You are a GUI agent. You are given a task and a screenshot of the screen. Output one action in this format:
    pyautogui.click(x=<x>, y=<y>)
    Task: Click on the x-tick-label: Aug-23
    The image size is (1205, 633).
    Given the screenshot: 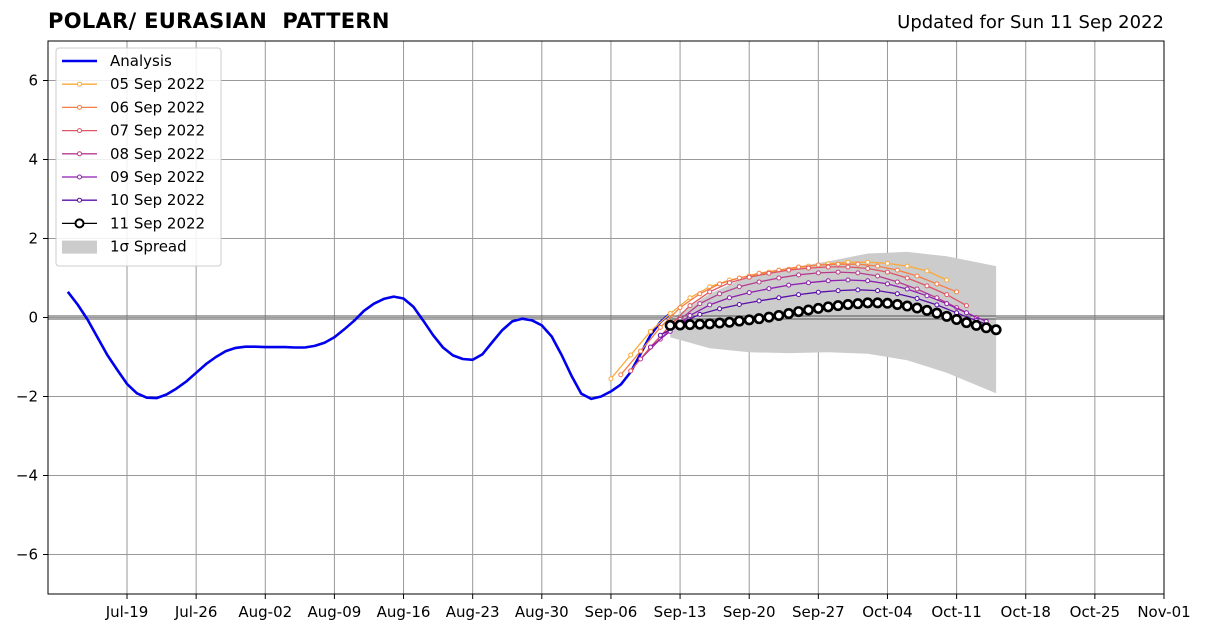 What is the action you would take?
    pyautogui.click(x=473, y=612)
    